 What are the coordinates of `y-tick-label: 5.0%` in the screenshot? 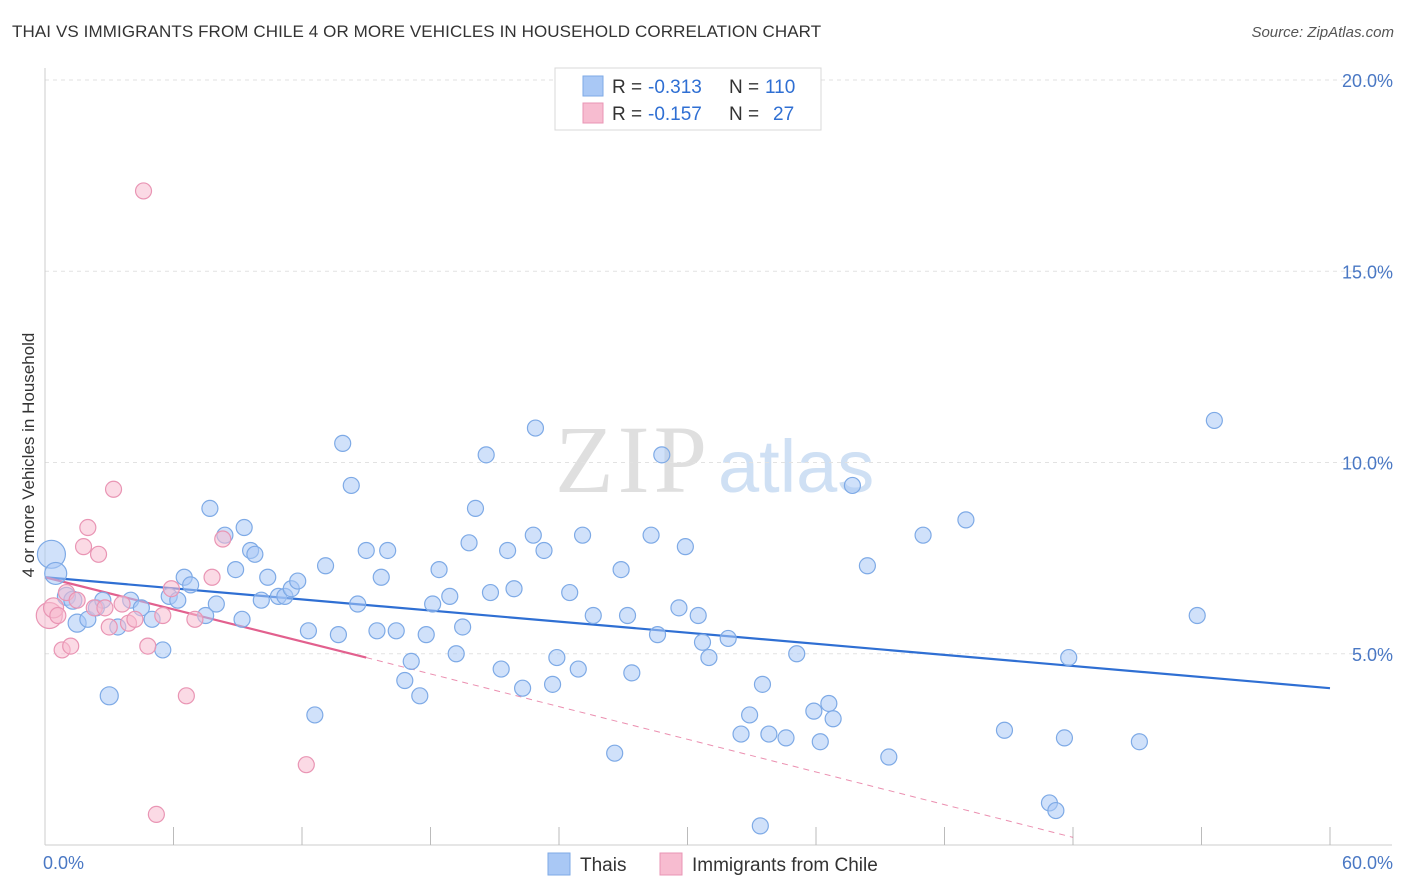 It's located at (1372, 655).